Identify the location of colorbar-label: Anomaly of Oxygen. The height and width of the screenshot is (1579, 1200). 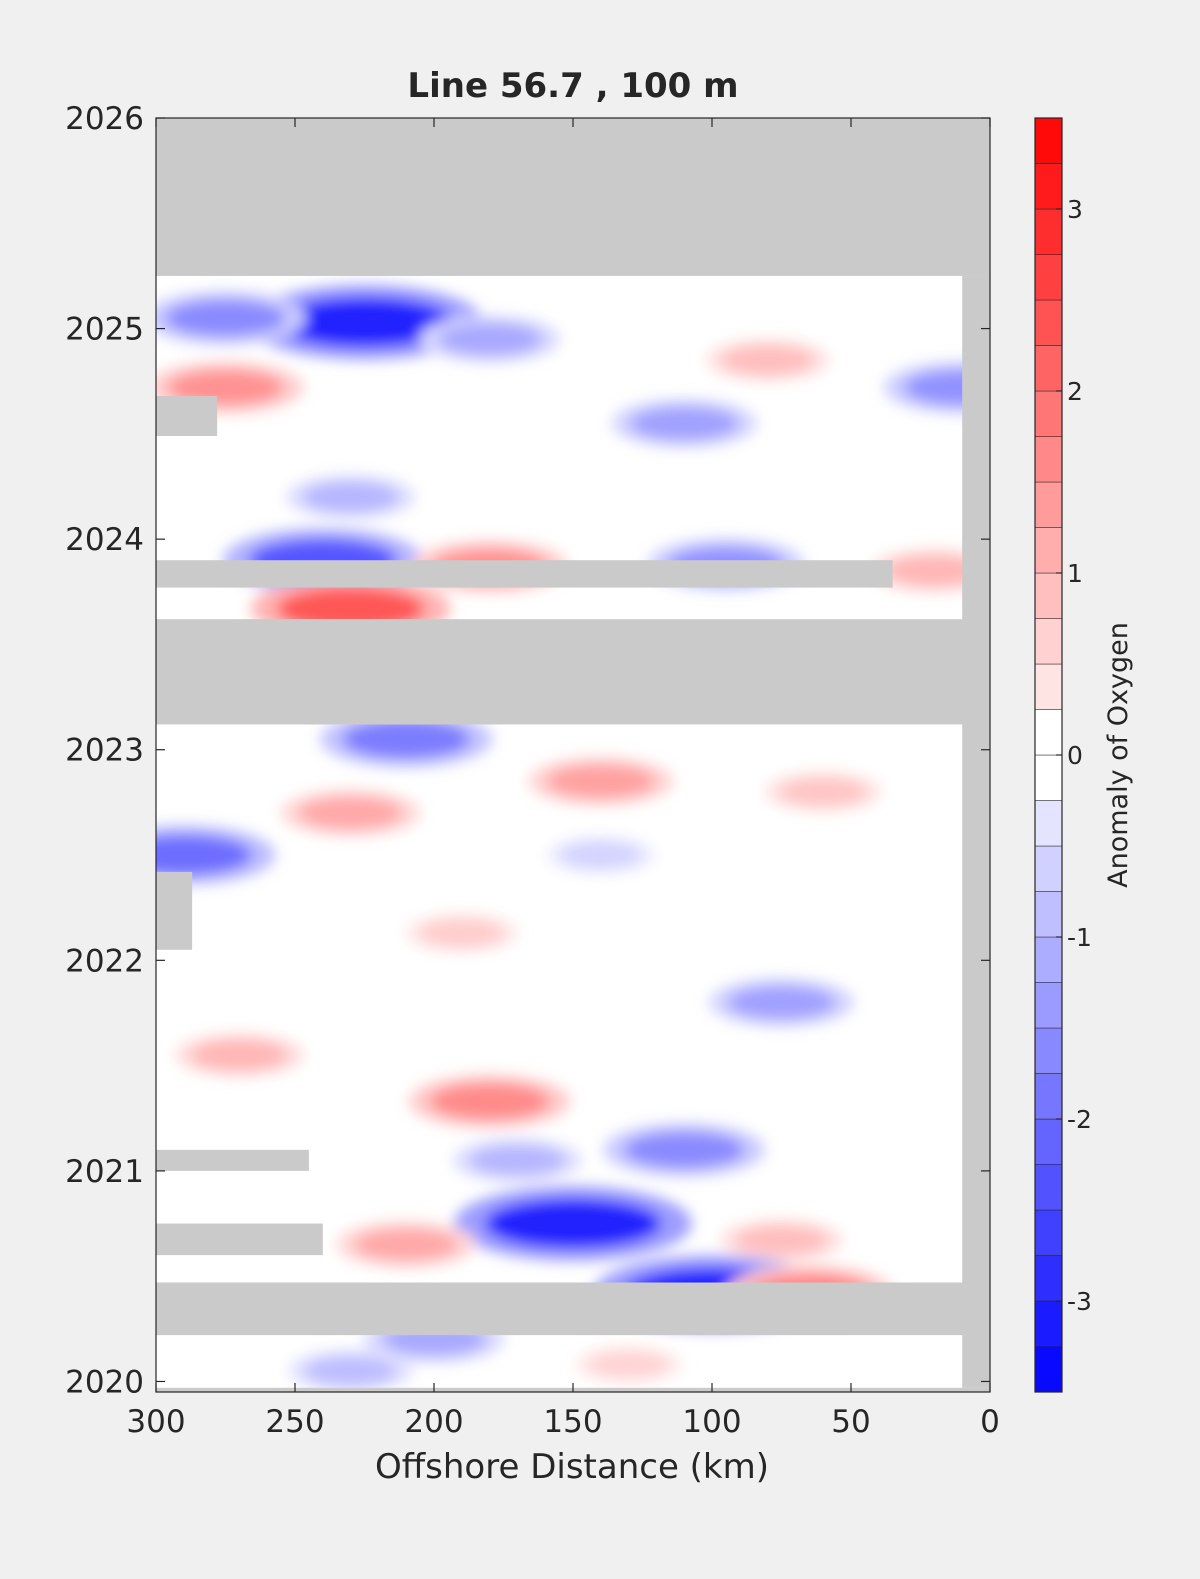
(1118, 755).